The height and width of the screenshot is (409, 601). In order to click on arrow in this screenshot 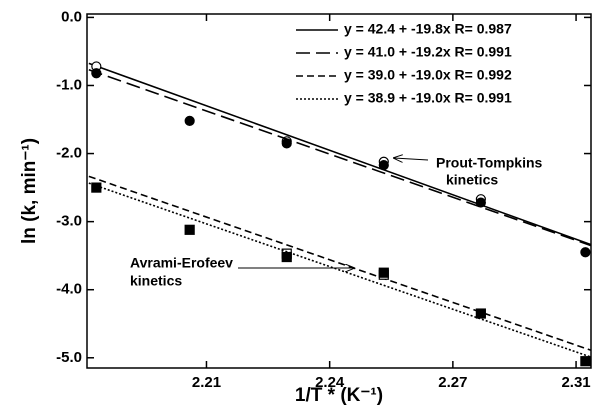, I will do `click(411, 159)`.